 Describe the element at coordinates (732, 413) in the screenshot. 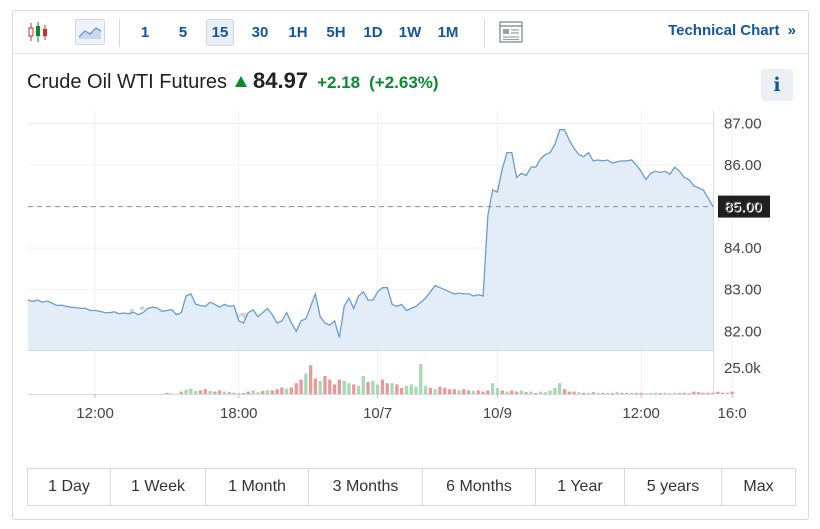

I see `x-tick-label: 16:0` at that location.